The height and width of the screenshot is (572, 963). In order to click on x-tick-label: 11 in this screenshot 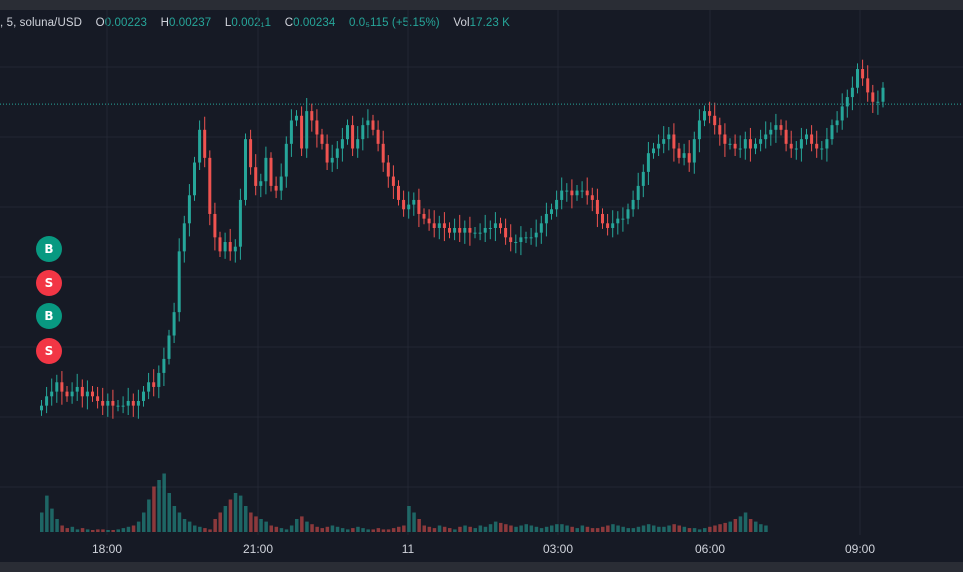, I will do `click(408, 549)`.